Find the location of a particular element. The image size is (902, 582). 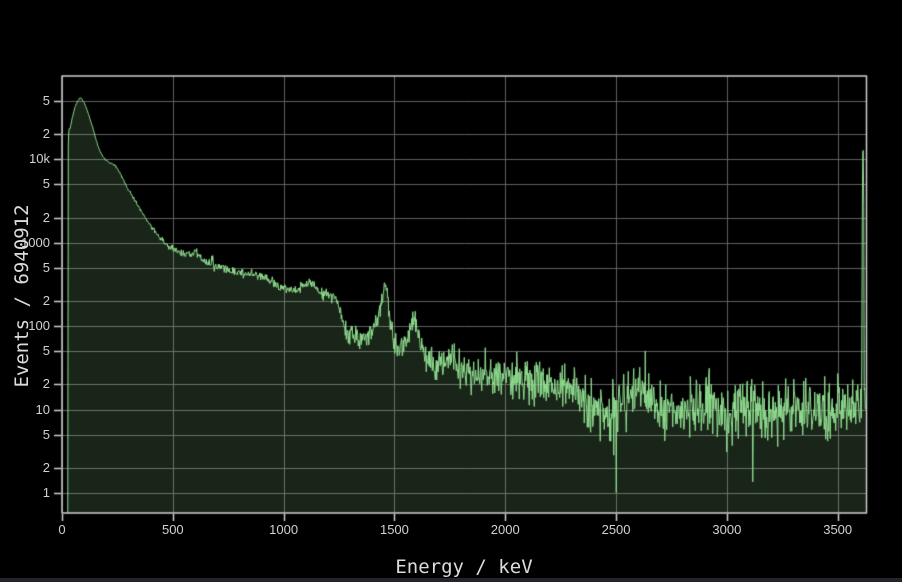

y-axis-title: Events / 6940912 is located at coordinates (22, 296).